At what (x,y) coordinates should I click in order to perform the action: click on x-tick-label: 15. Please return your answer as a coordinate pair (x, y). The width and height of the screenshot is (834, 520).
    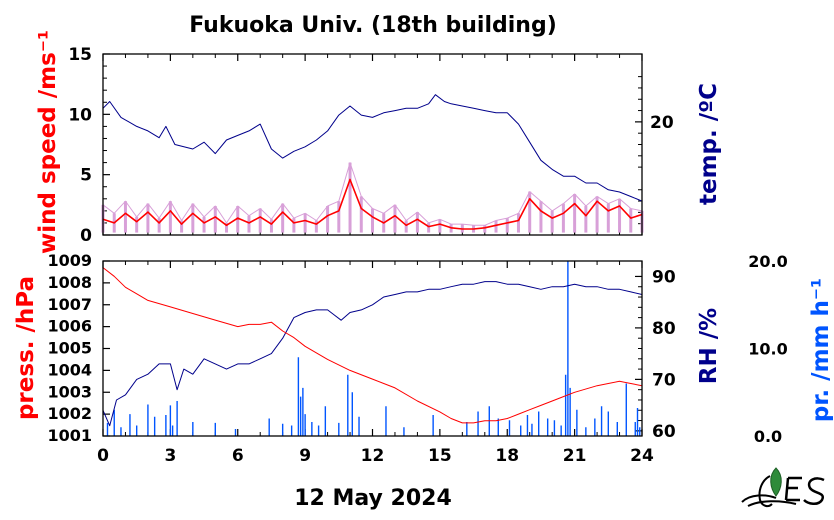
    Looking at the image, I should click on (440, 456).